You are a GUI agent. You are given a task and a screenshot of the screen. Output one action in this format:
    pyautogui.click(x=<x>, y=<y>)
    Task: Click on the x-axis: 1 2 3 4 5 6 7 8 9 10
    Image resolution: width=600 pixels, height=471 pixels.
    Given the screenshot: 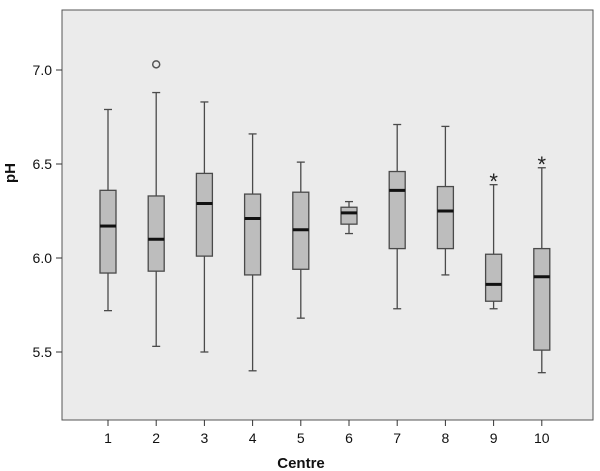 What is the action you would take?
    pyautogui.click(x=327, y=433)
    